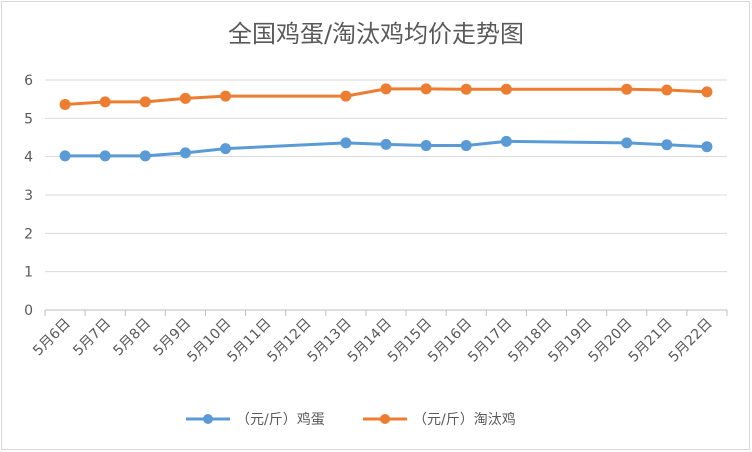 The image size is (752, 452). Describe the element at coordinates (570, 341) in the screenshot. I see `x-tick-label: 5月19日` at that location.